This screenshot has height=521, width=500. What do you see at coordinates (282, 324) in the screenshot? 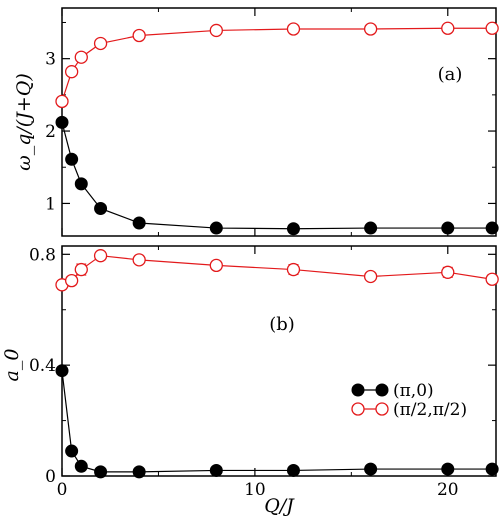
I see `panel-b-label: (b)` at bounding box center [282, 324].